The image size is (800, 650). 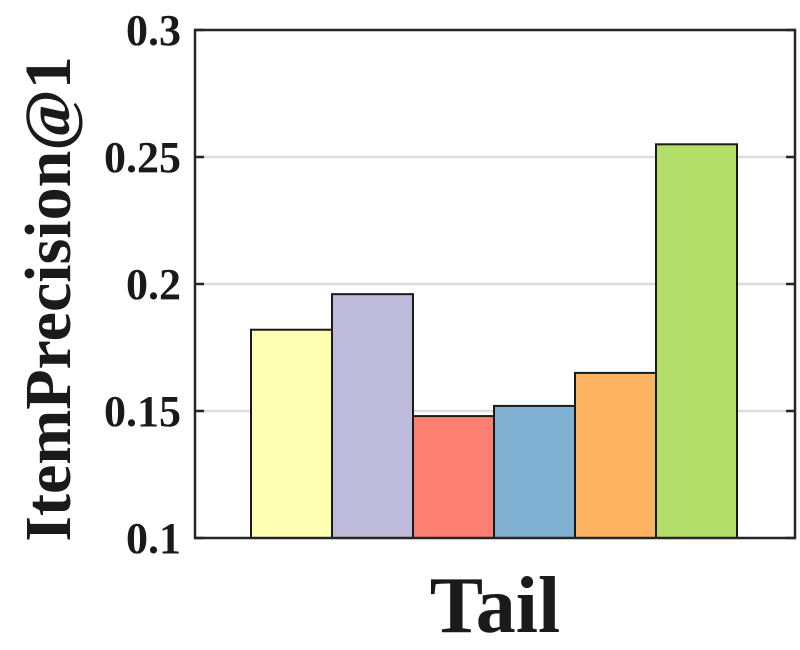 What do you see at coordinates (48, 298) in the screenshot?
I see `y-axis-label: ItemPrecision@1` at bounding box center [48, 298].